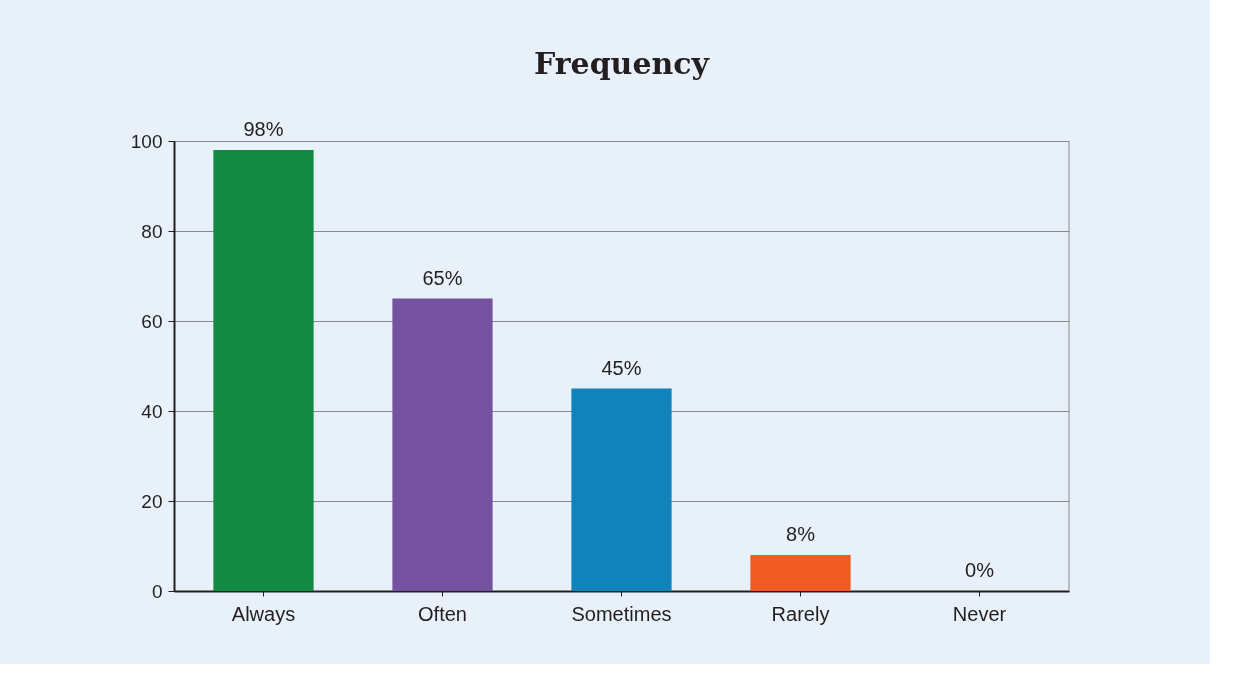  Describe the element at coordinates (146, 141) in the screenshot. I see `y-tick-label: 100` at that location.